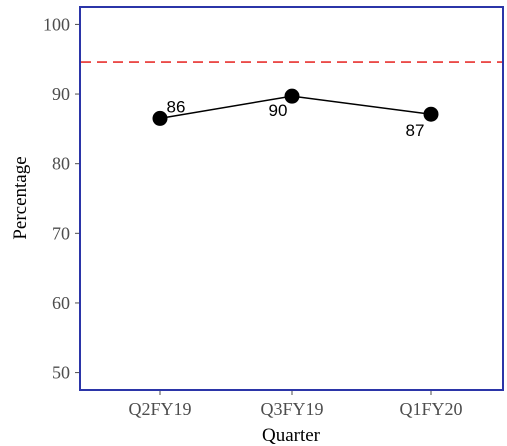  Describe the element at coordinates (430, 409) in the screenshot. I see `x-tick-label: Q1FY20` at that location.